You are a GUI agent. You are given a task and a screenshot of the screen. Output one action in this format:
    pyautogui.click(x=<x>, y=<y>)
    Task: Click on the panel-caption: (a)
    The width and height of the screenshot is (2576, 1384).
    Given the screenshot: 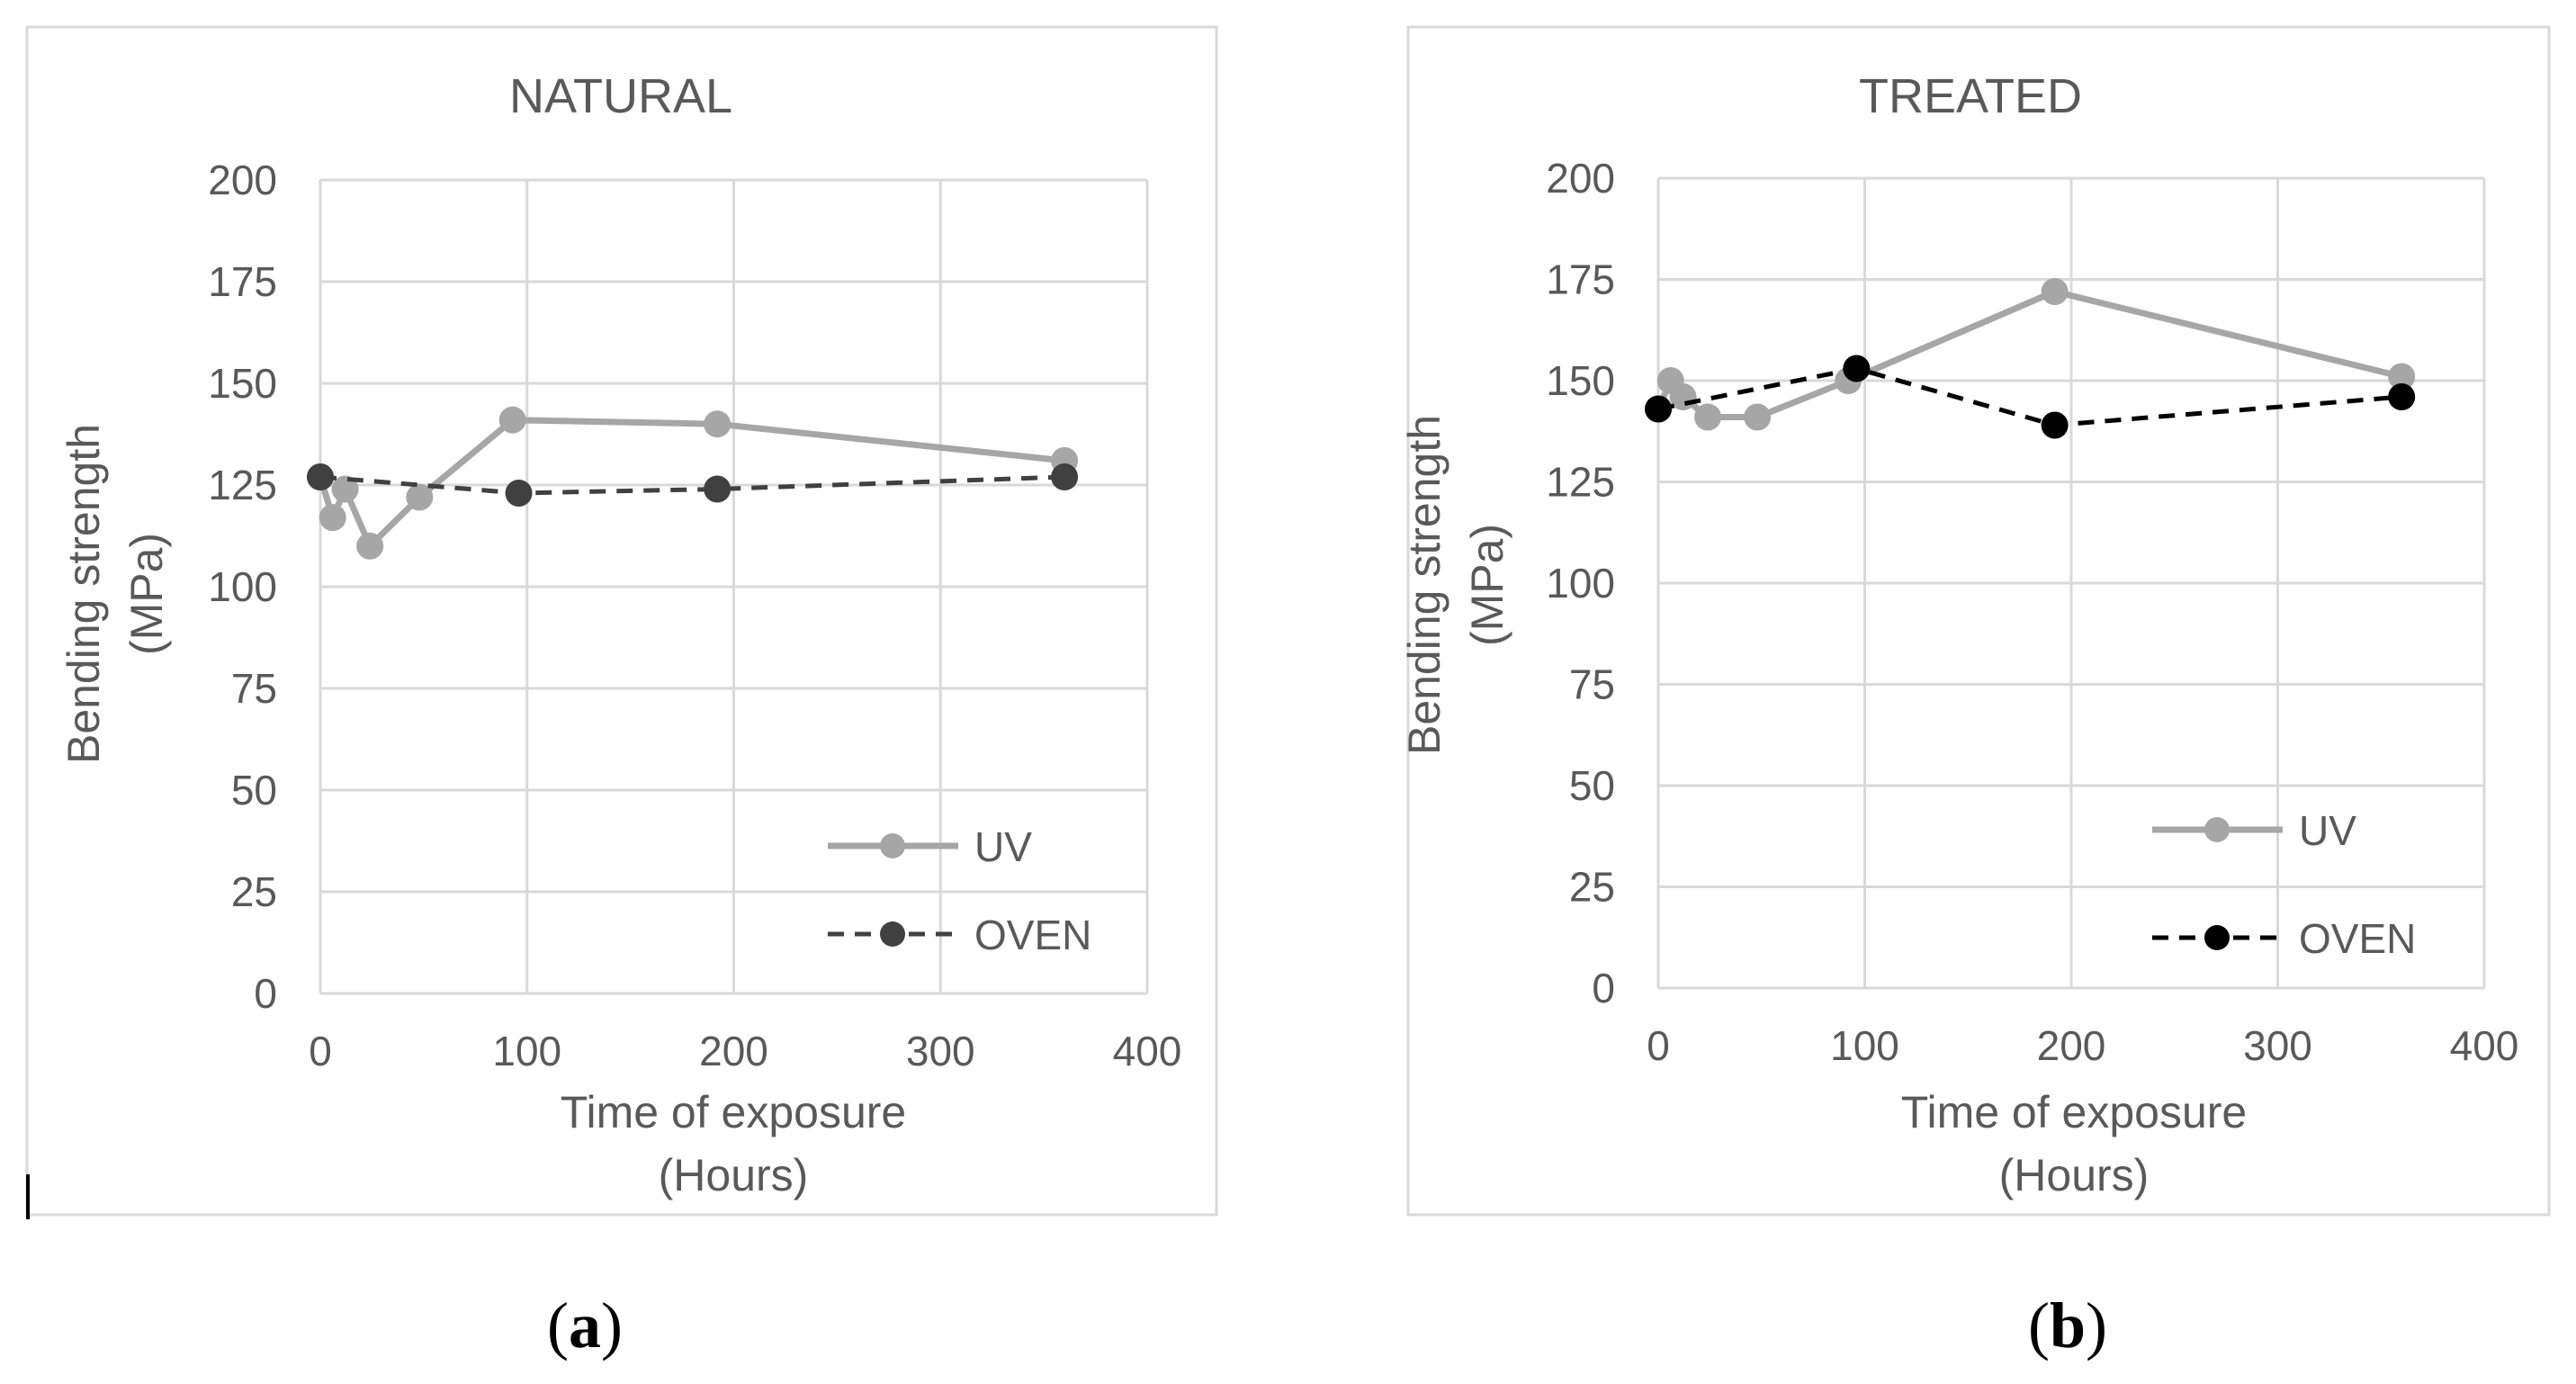 What is the action you would take?
    pyautogui.click(x=585, y=1326)
    